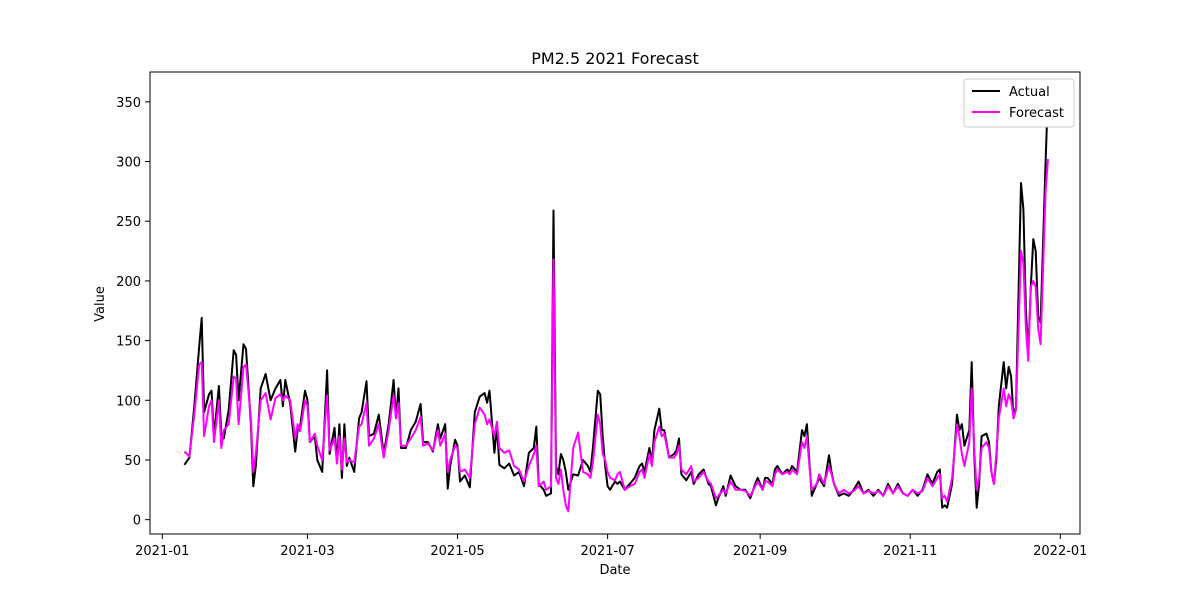 Image resolution: width=1200 pixels, height=600 pixels. I want to click on y-tick-label: 300, so click(128, 163).